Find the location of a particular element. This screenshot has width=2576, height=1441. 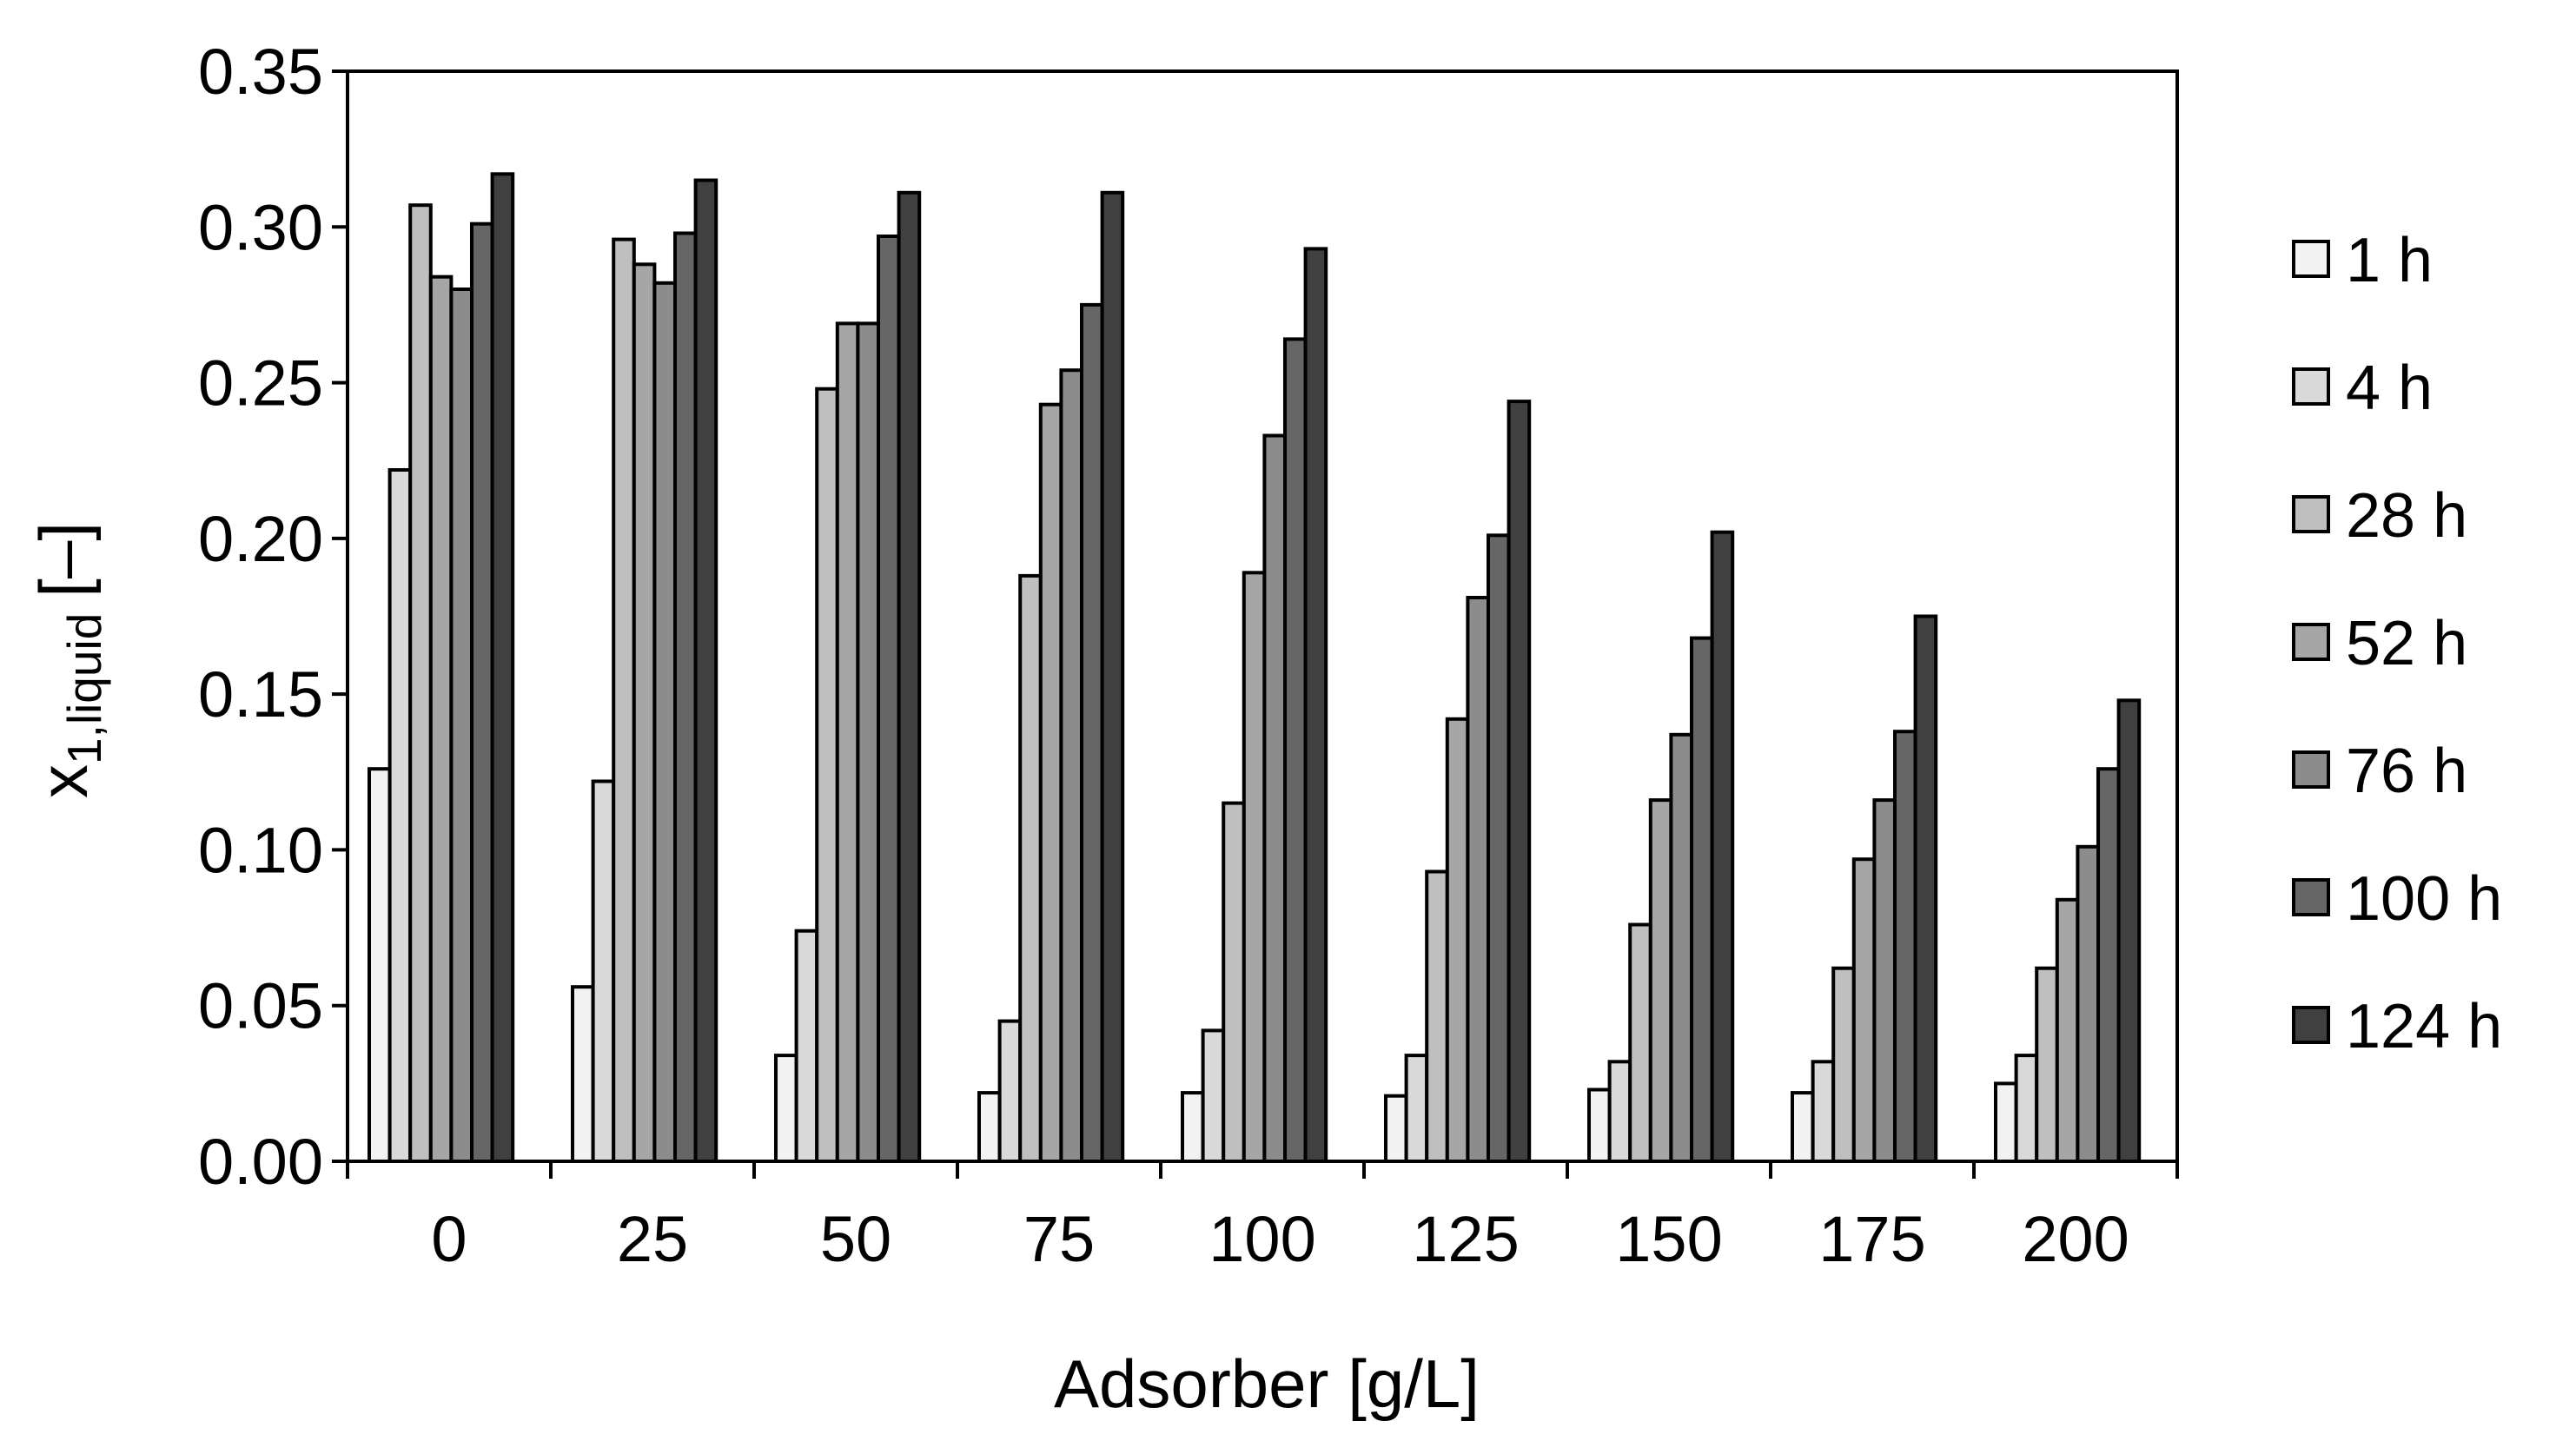

y-tick-label: 0.15 is located at coordinates (260, 694).